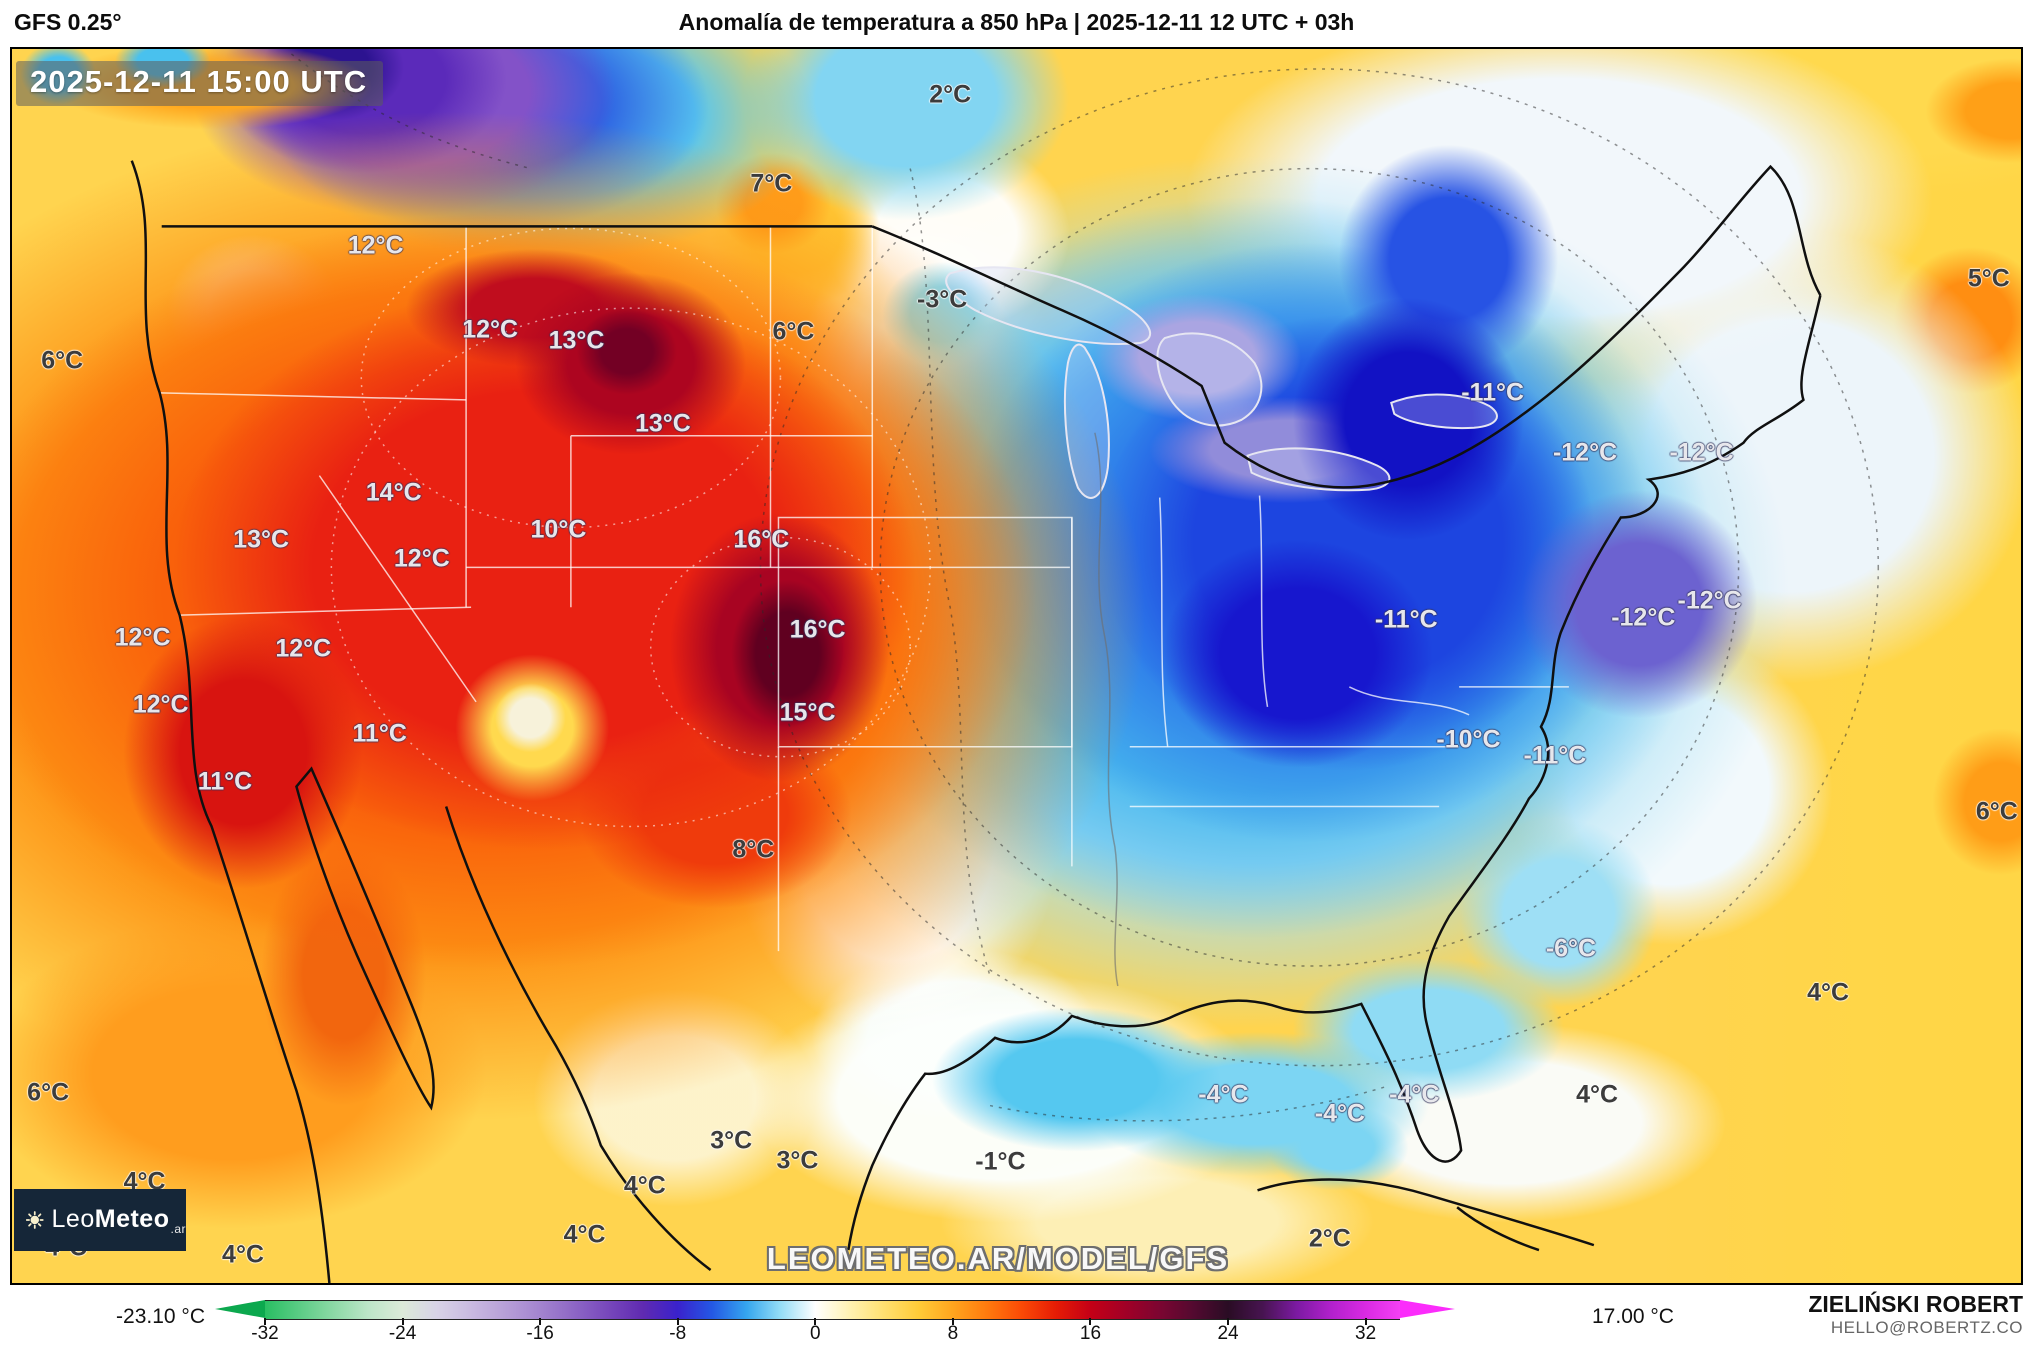  I want to click on sun-icon, so click(35, 1220).